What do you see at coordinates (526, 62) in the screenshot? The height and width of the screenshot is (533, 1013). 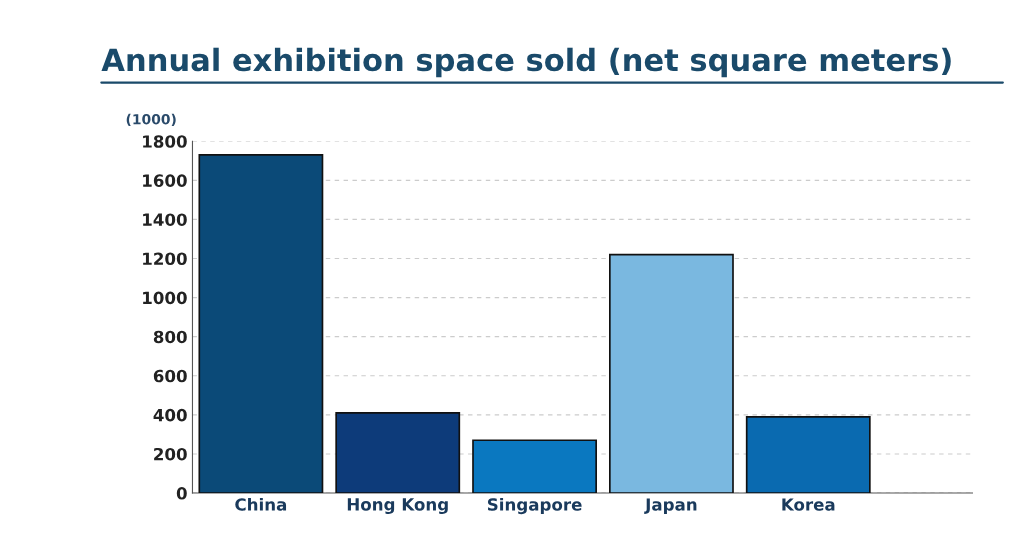 I see `chart-title: Annual exhibition space sold (net square meters)` at bounding box center [526, 62].